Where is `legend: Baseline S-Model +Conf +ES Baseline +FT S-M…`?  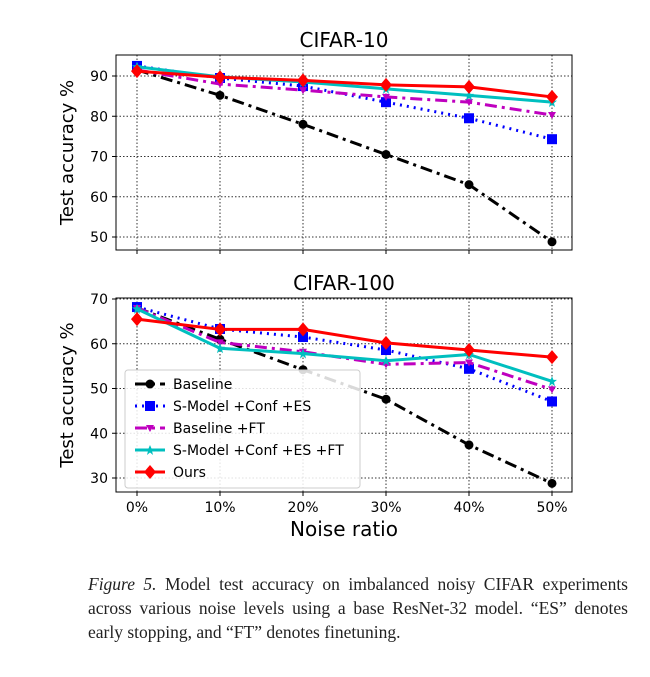
legend: Baseline S-Model +Conf +ES Baseline +FT S-M… is located at coordinates (242, 429).